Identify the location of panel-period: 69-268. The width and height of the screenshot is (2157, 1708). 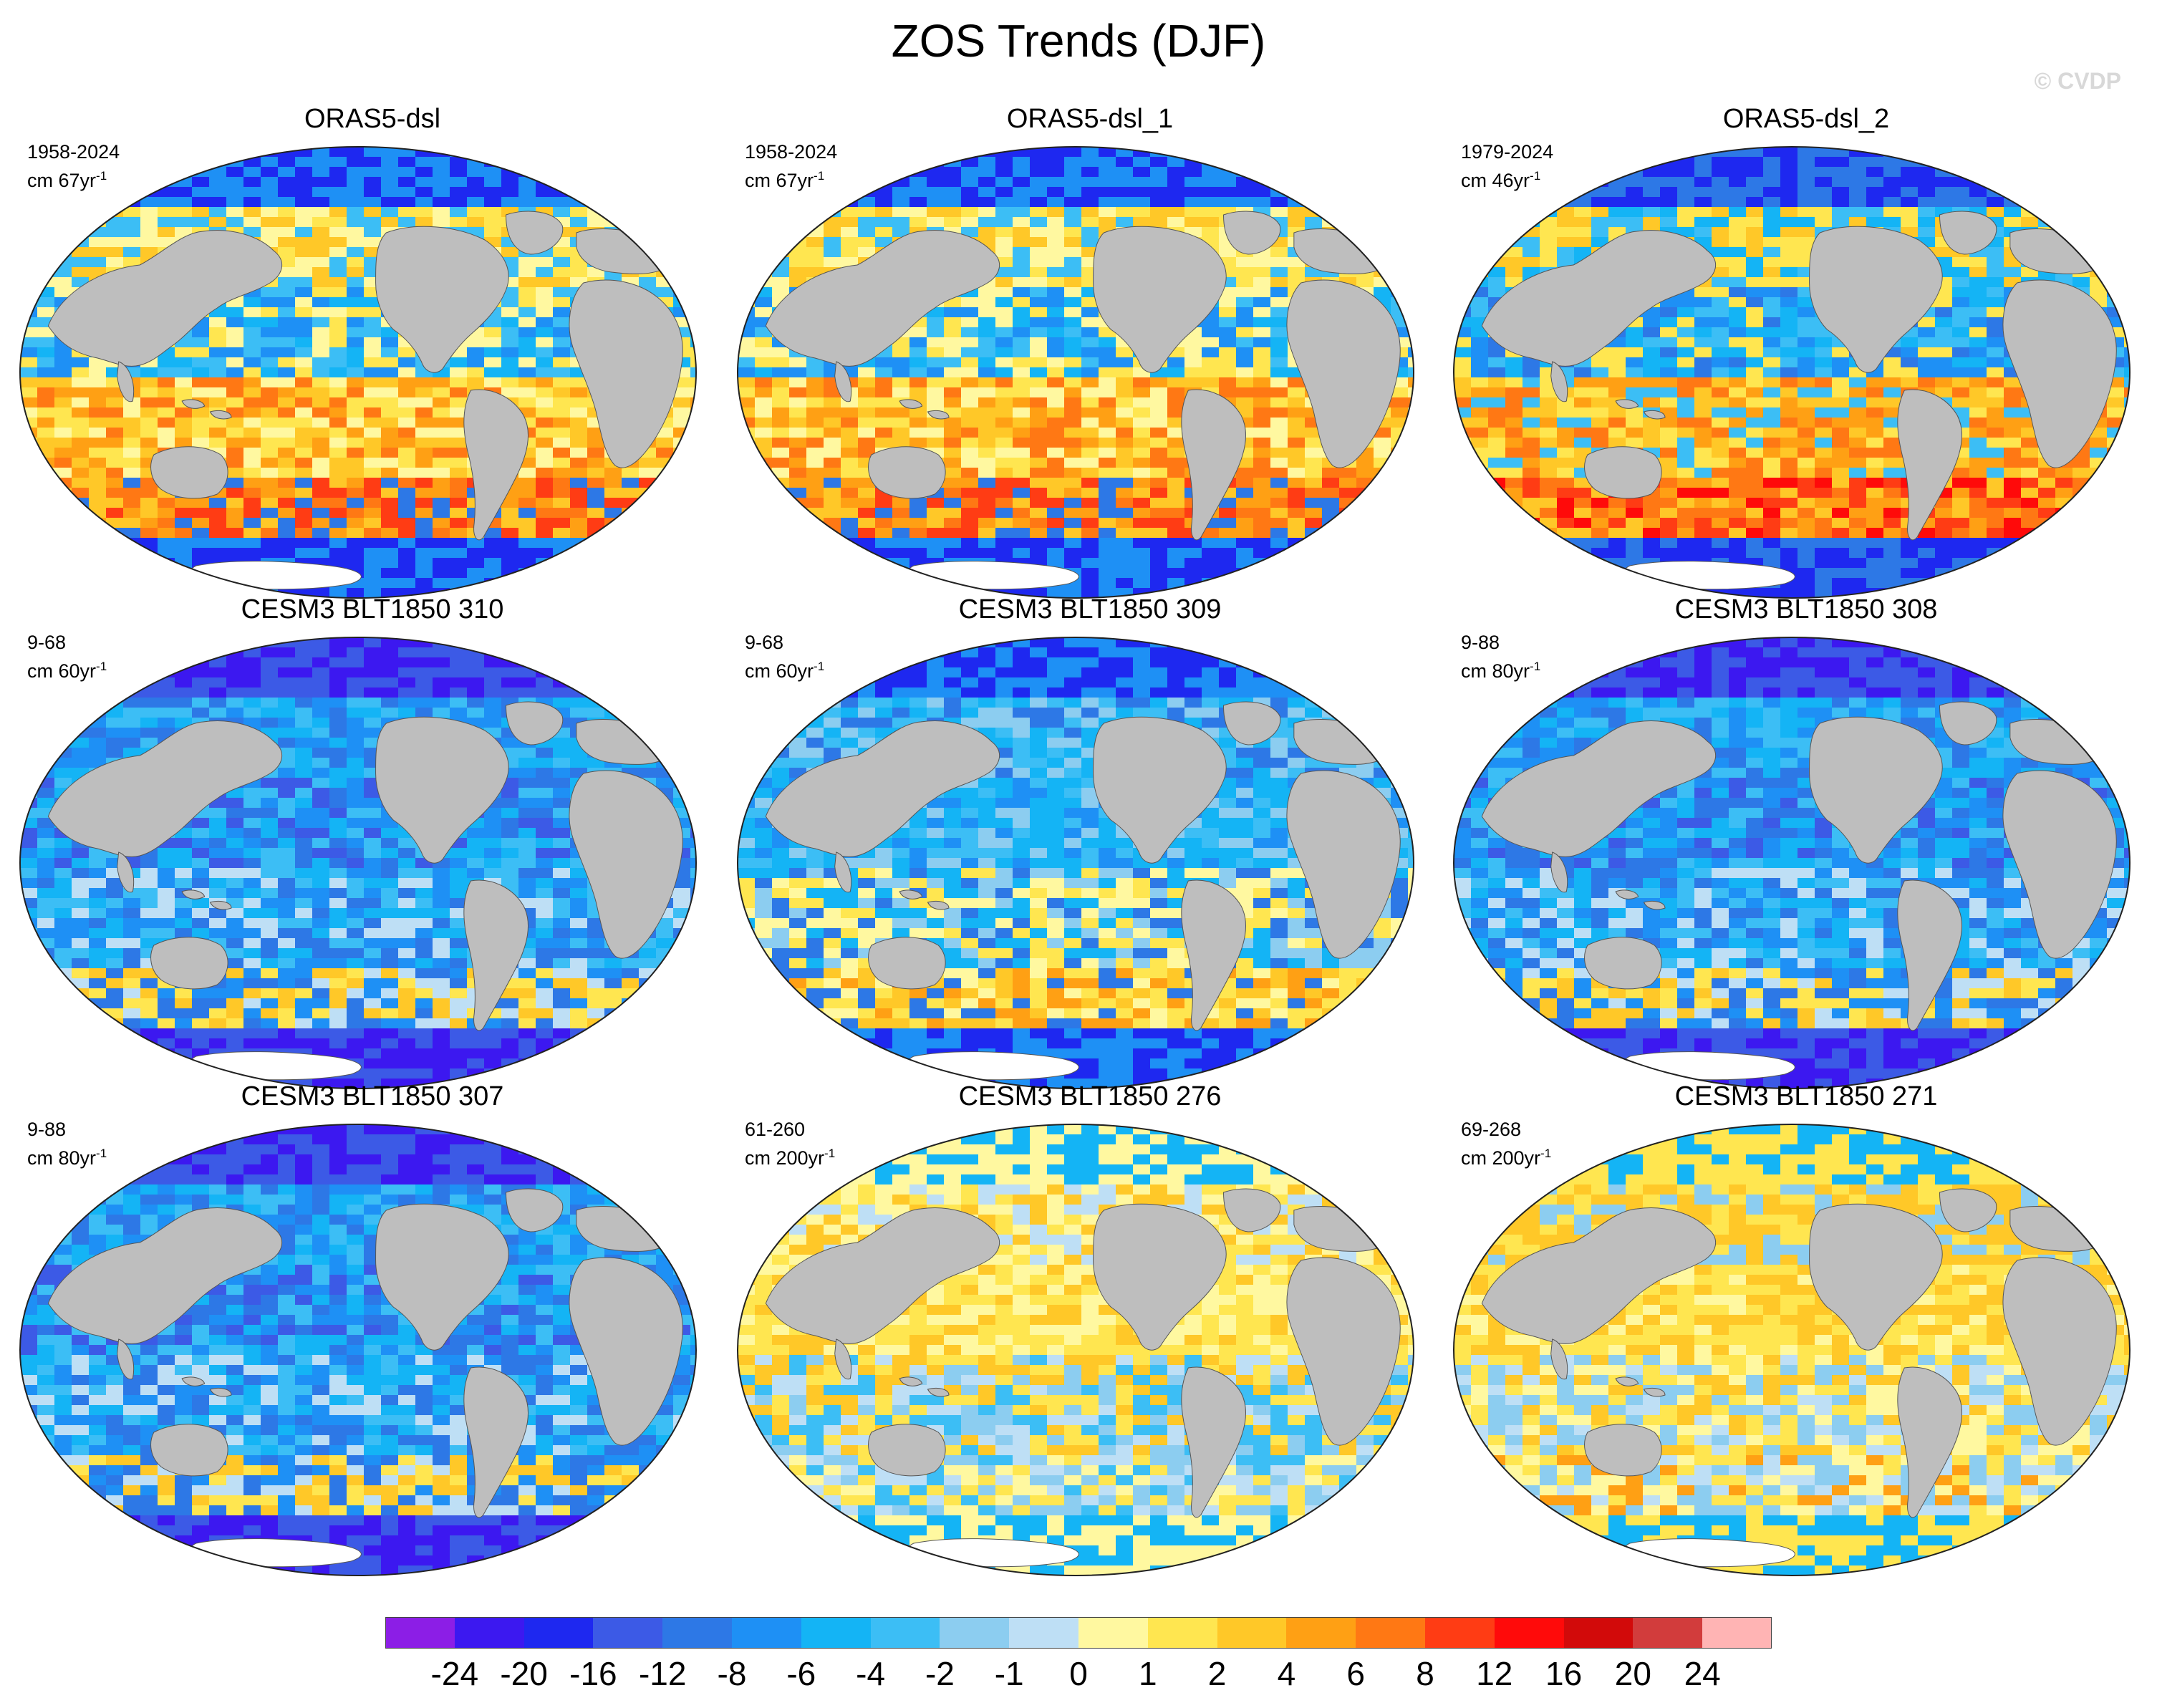
(1491, 1130).